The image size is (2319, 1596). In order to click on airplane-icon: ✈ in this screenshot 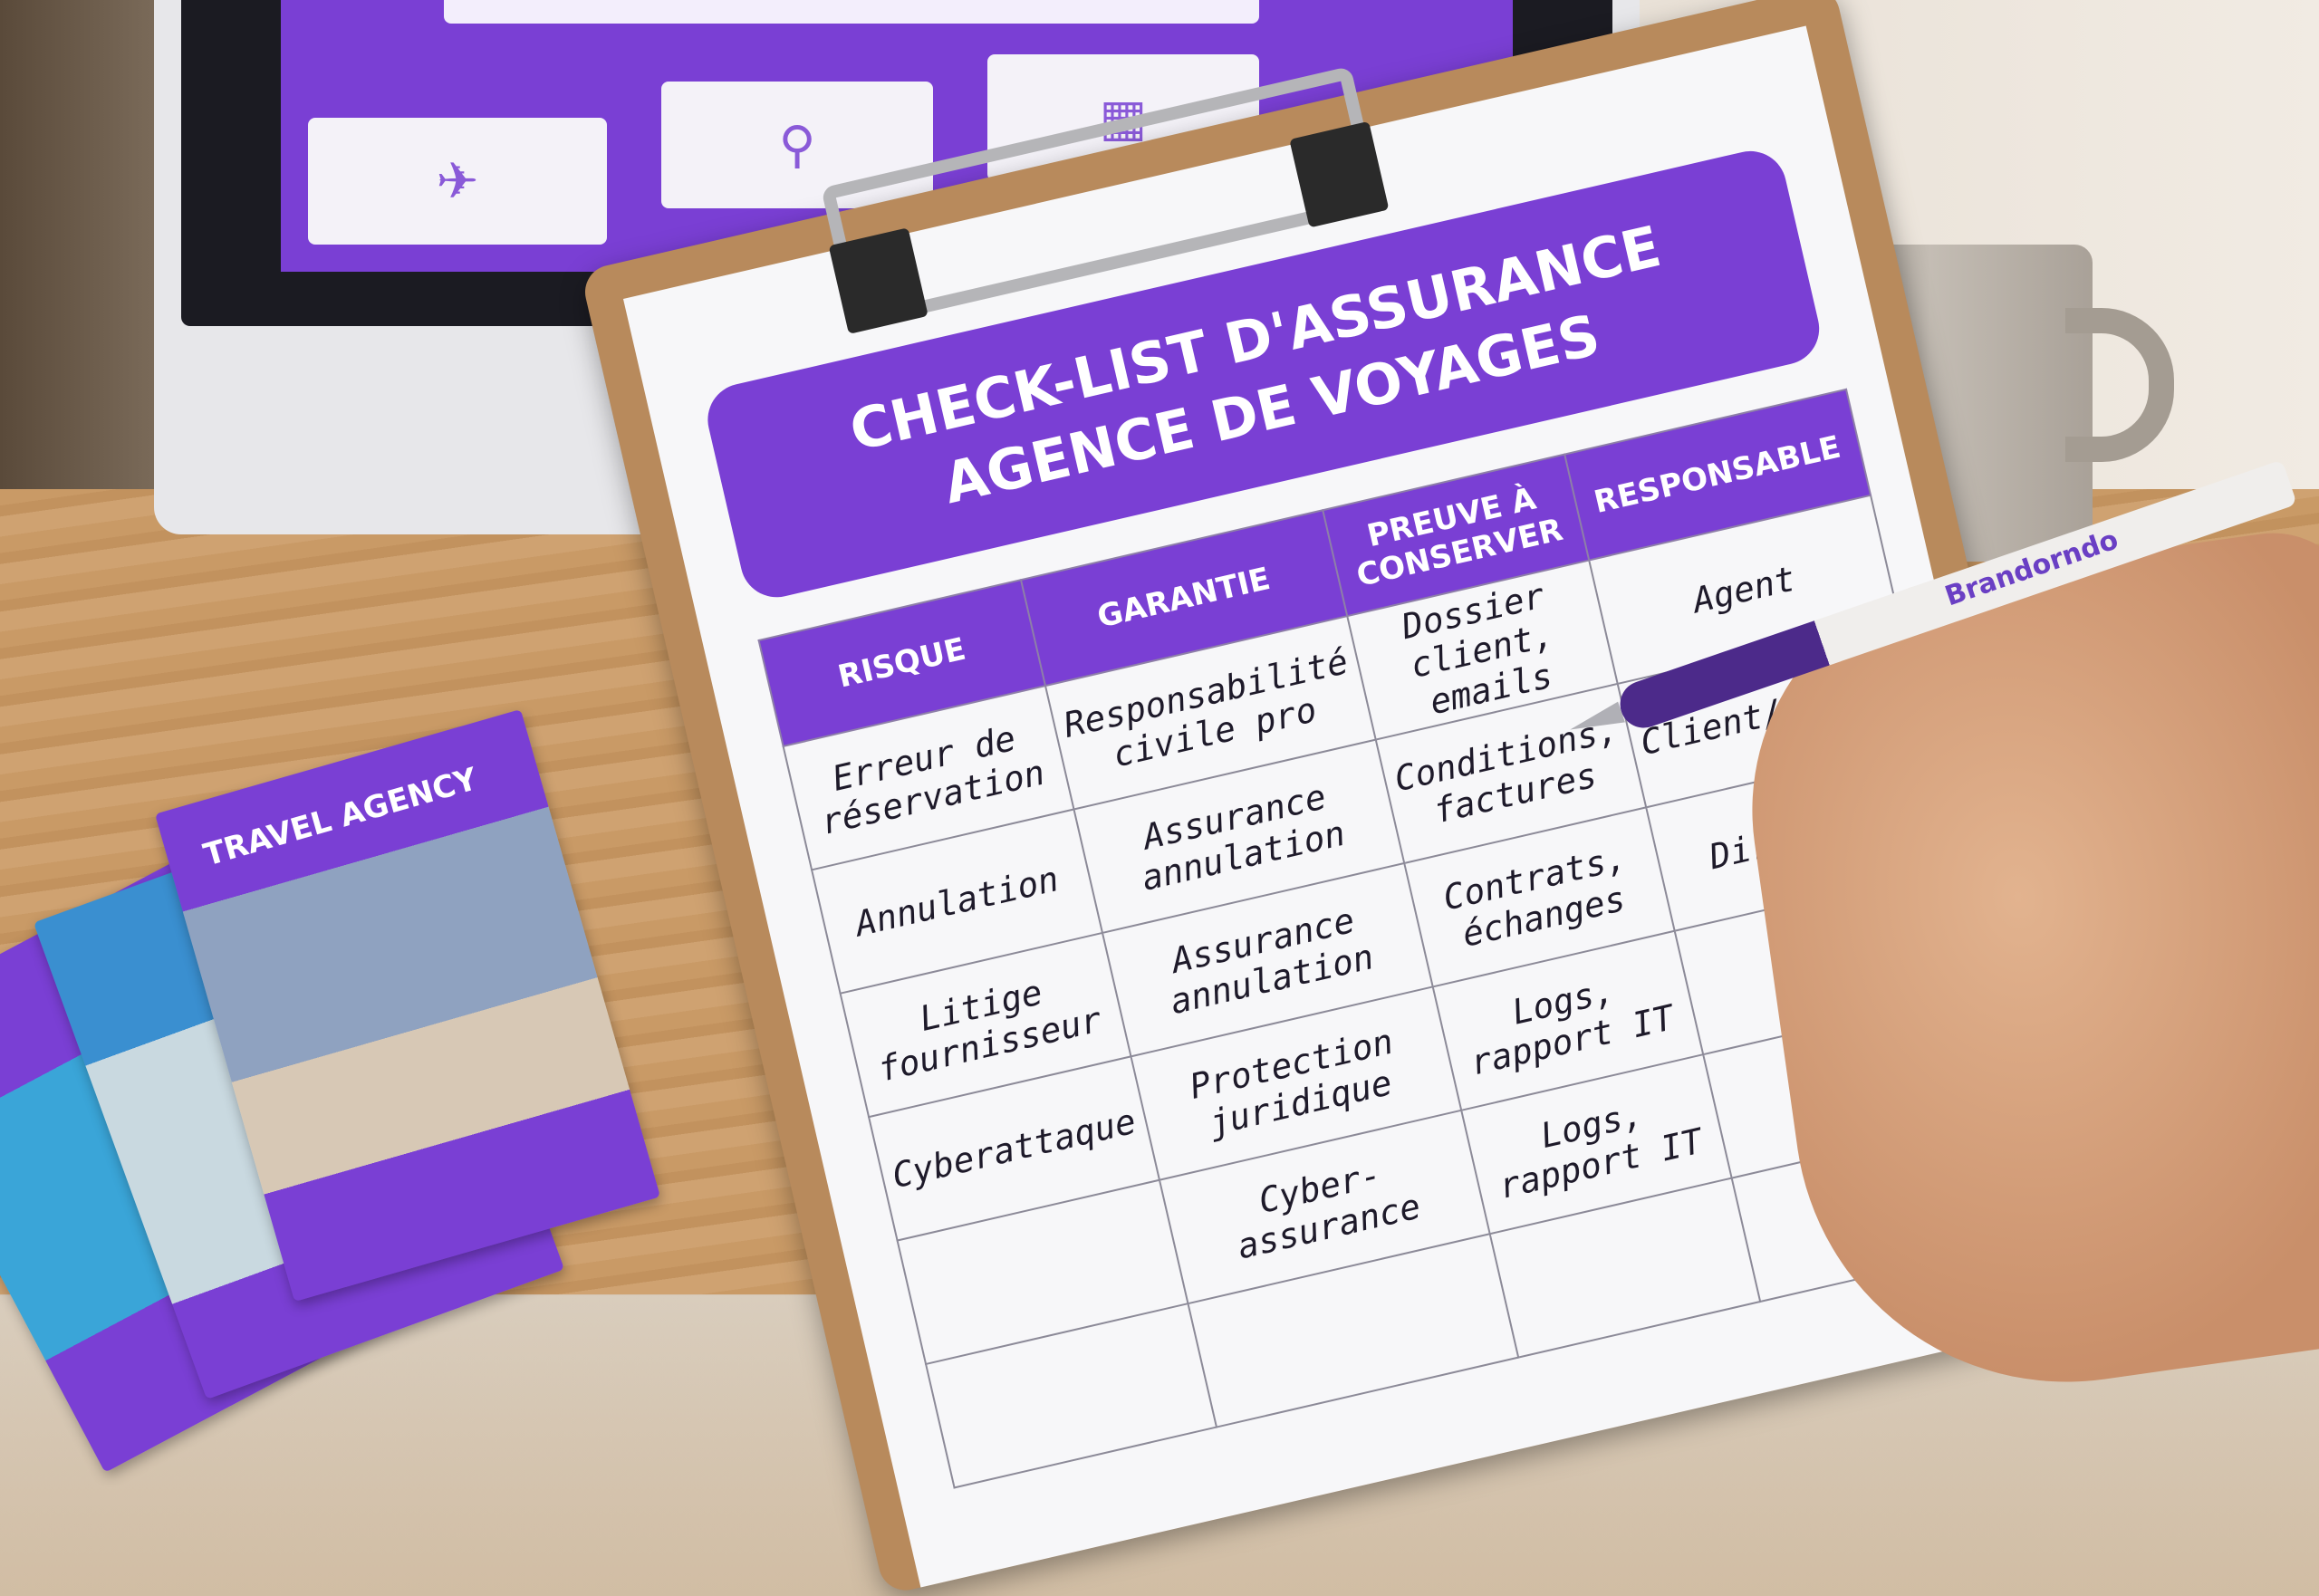, I will do `click(457, 181)`.